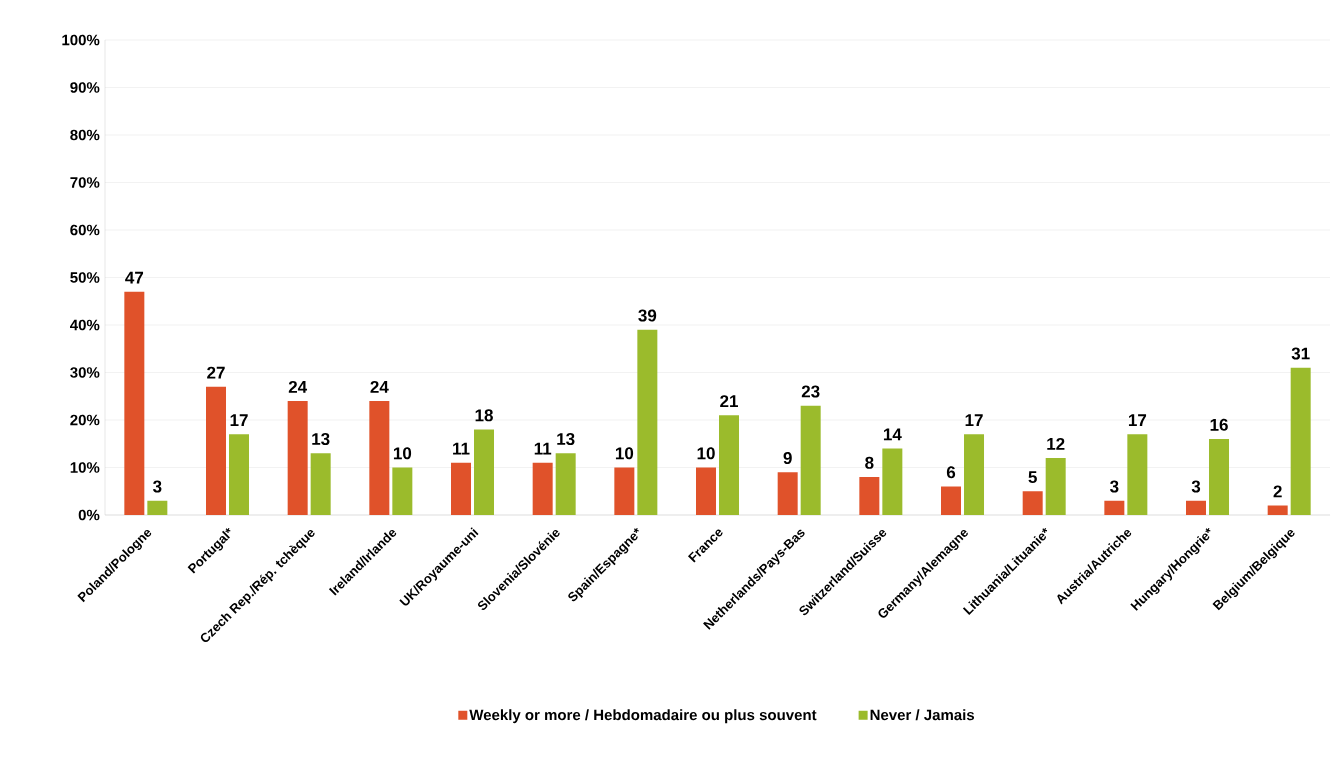  What do you see at coordinates (85, 325) in the screenshot?
I see `y-tick-label: 40%` at bounding box center [85, 325].